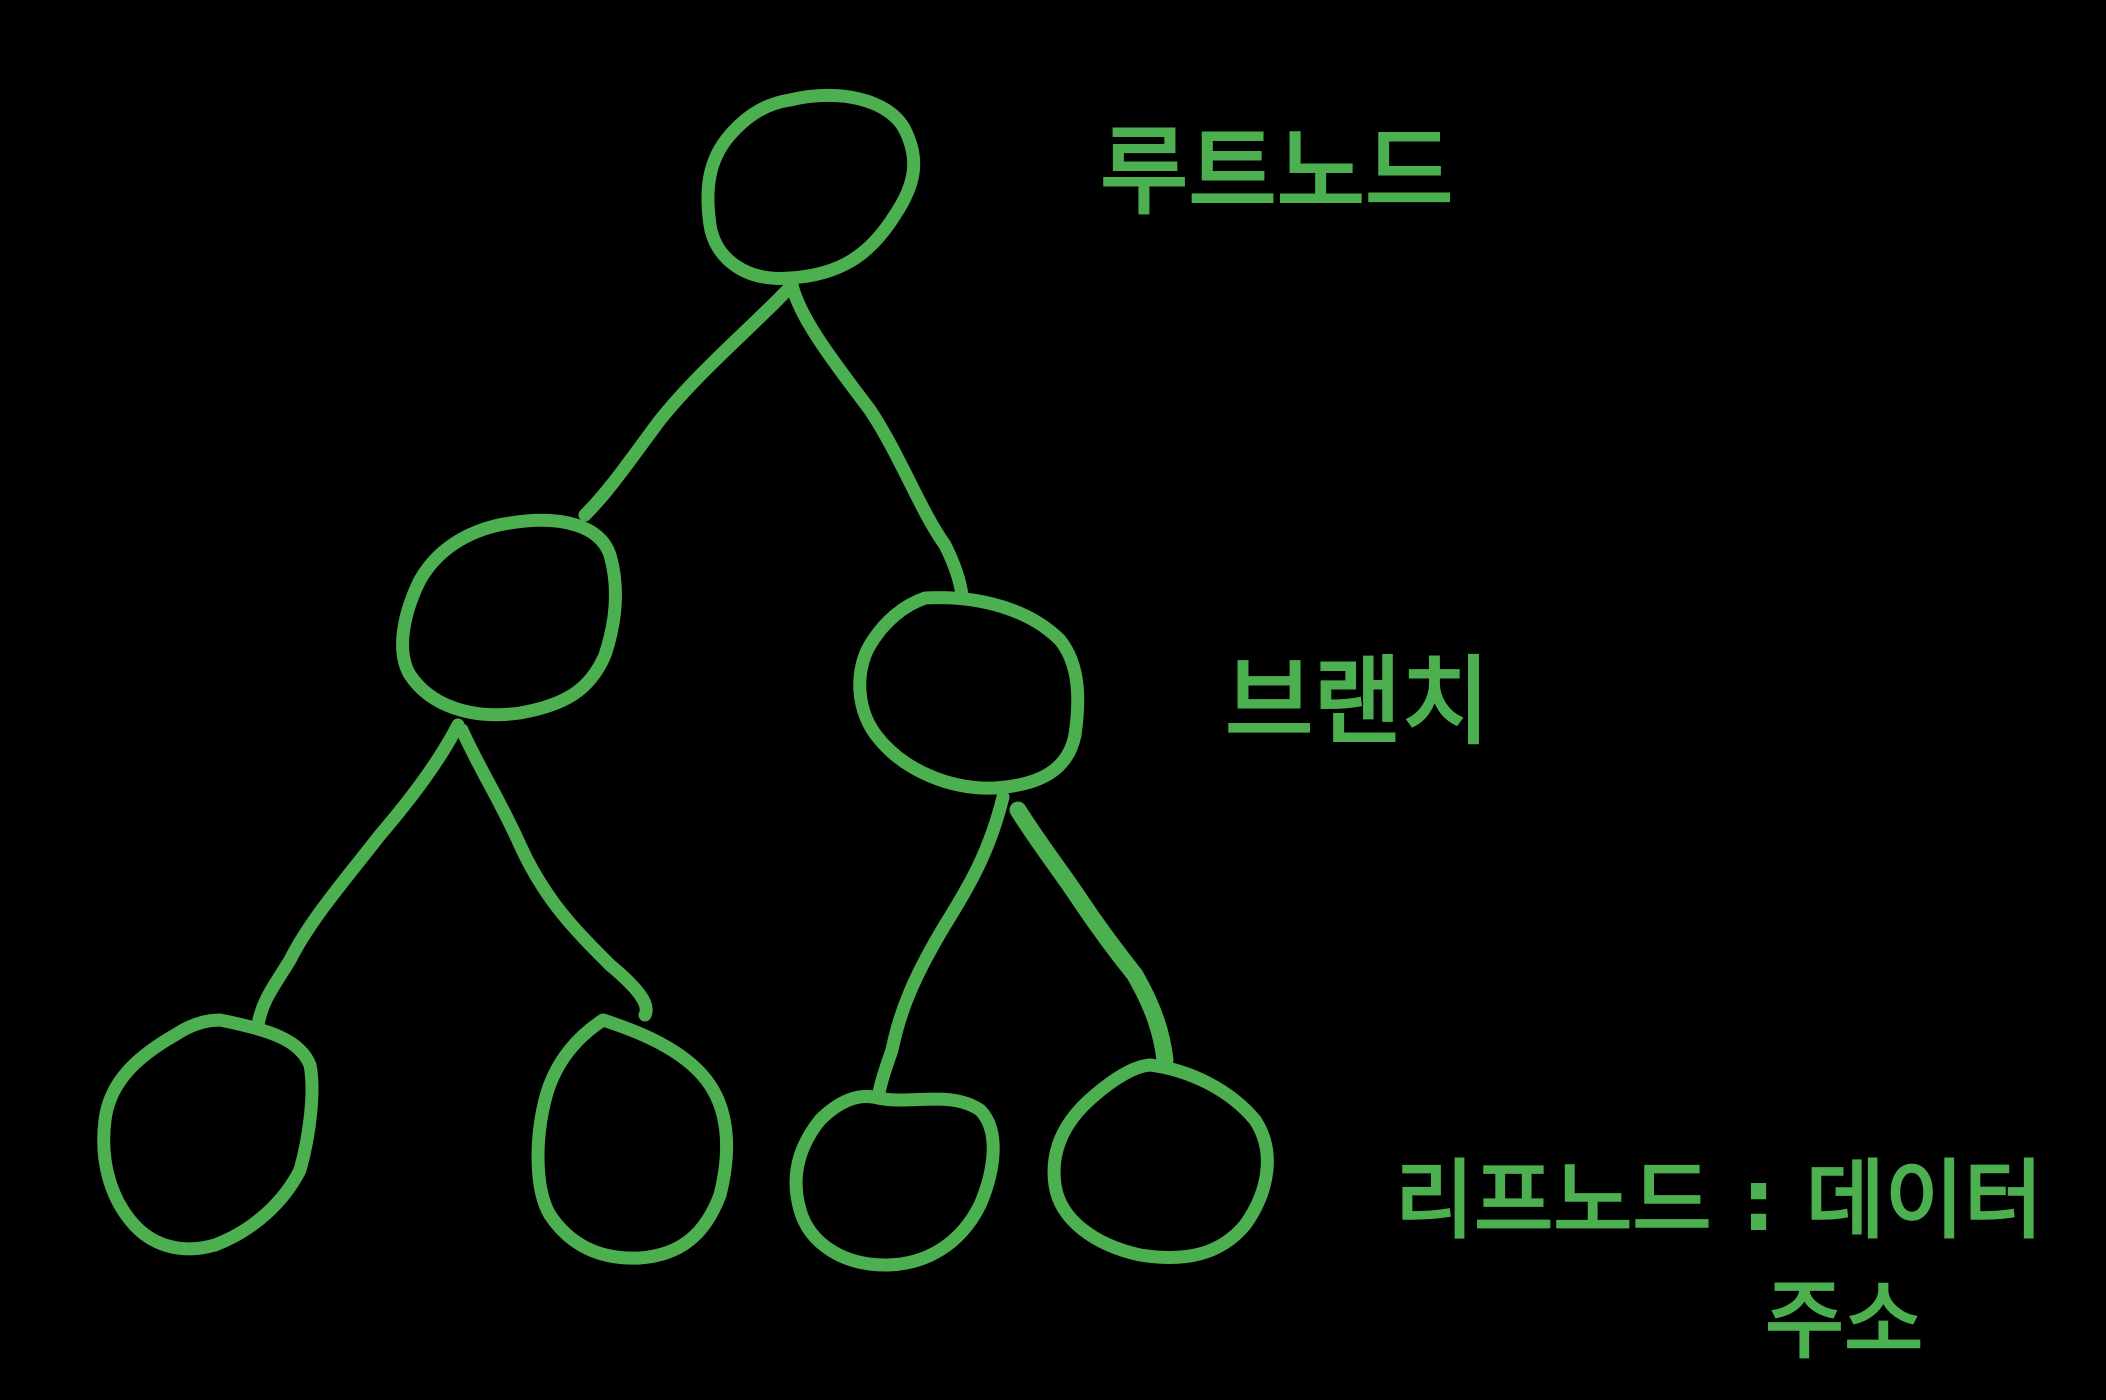 This screenshot has height=1400, width=2106. I want to click on edge-right-rightleft, so click(940, 947).